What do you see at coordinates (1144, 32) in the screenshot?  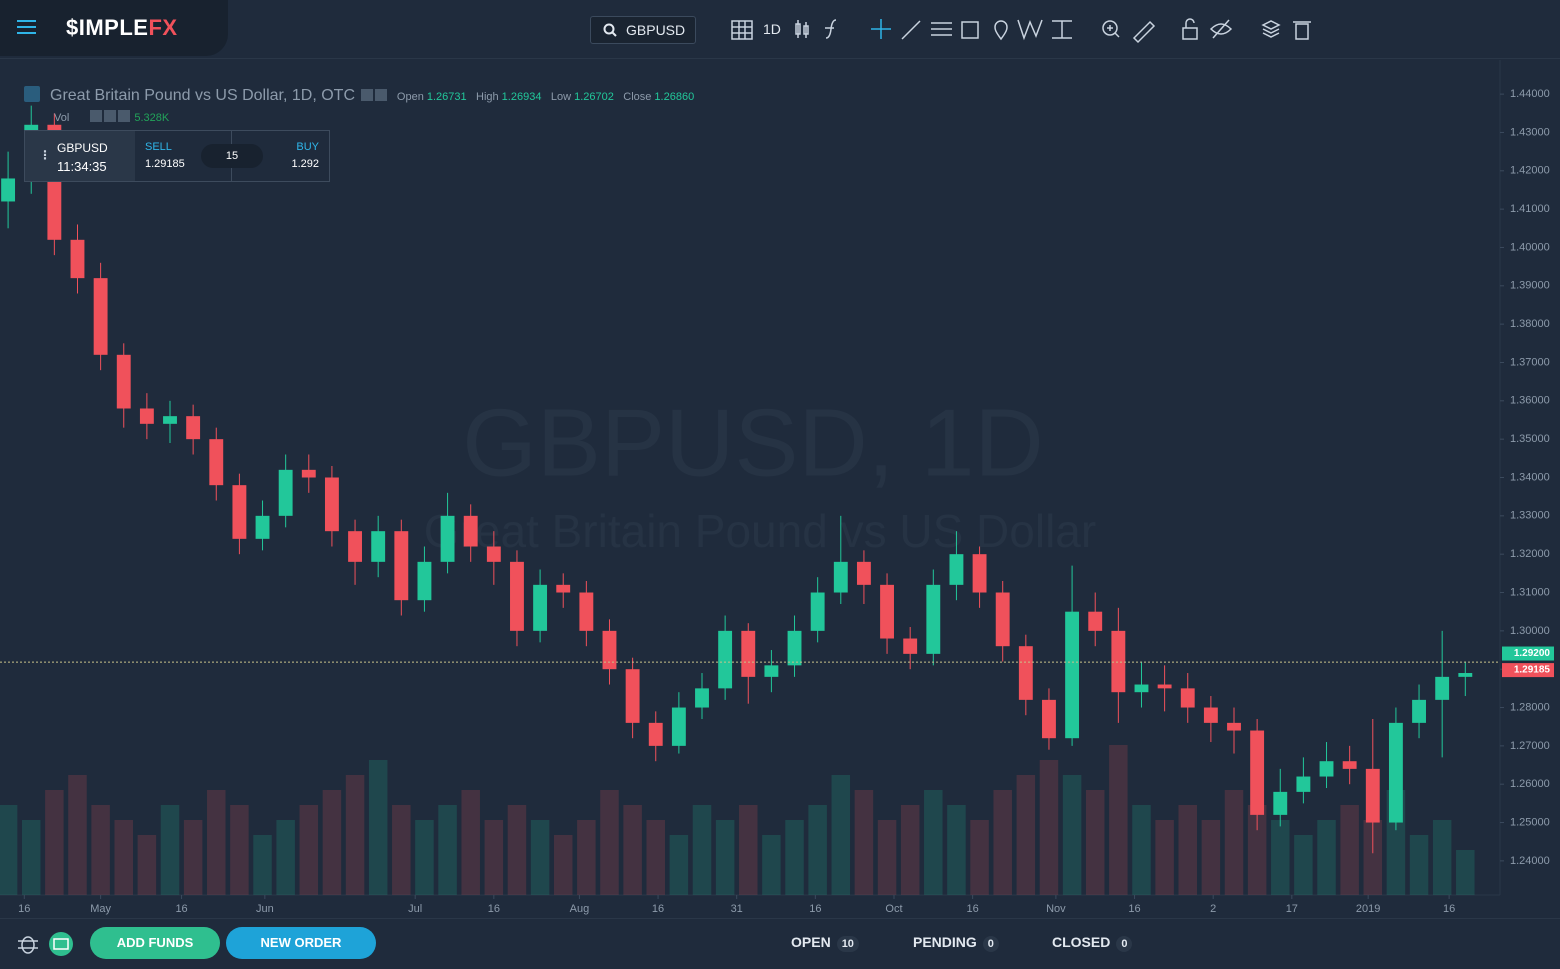 I see `ruler-tool` at bounding box center [1144, 32].